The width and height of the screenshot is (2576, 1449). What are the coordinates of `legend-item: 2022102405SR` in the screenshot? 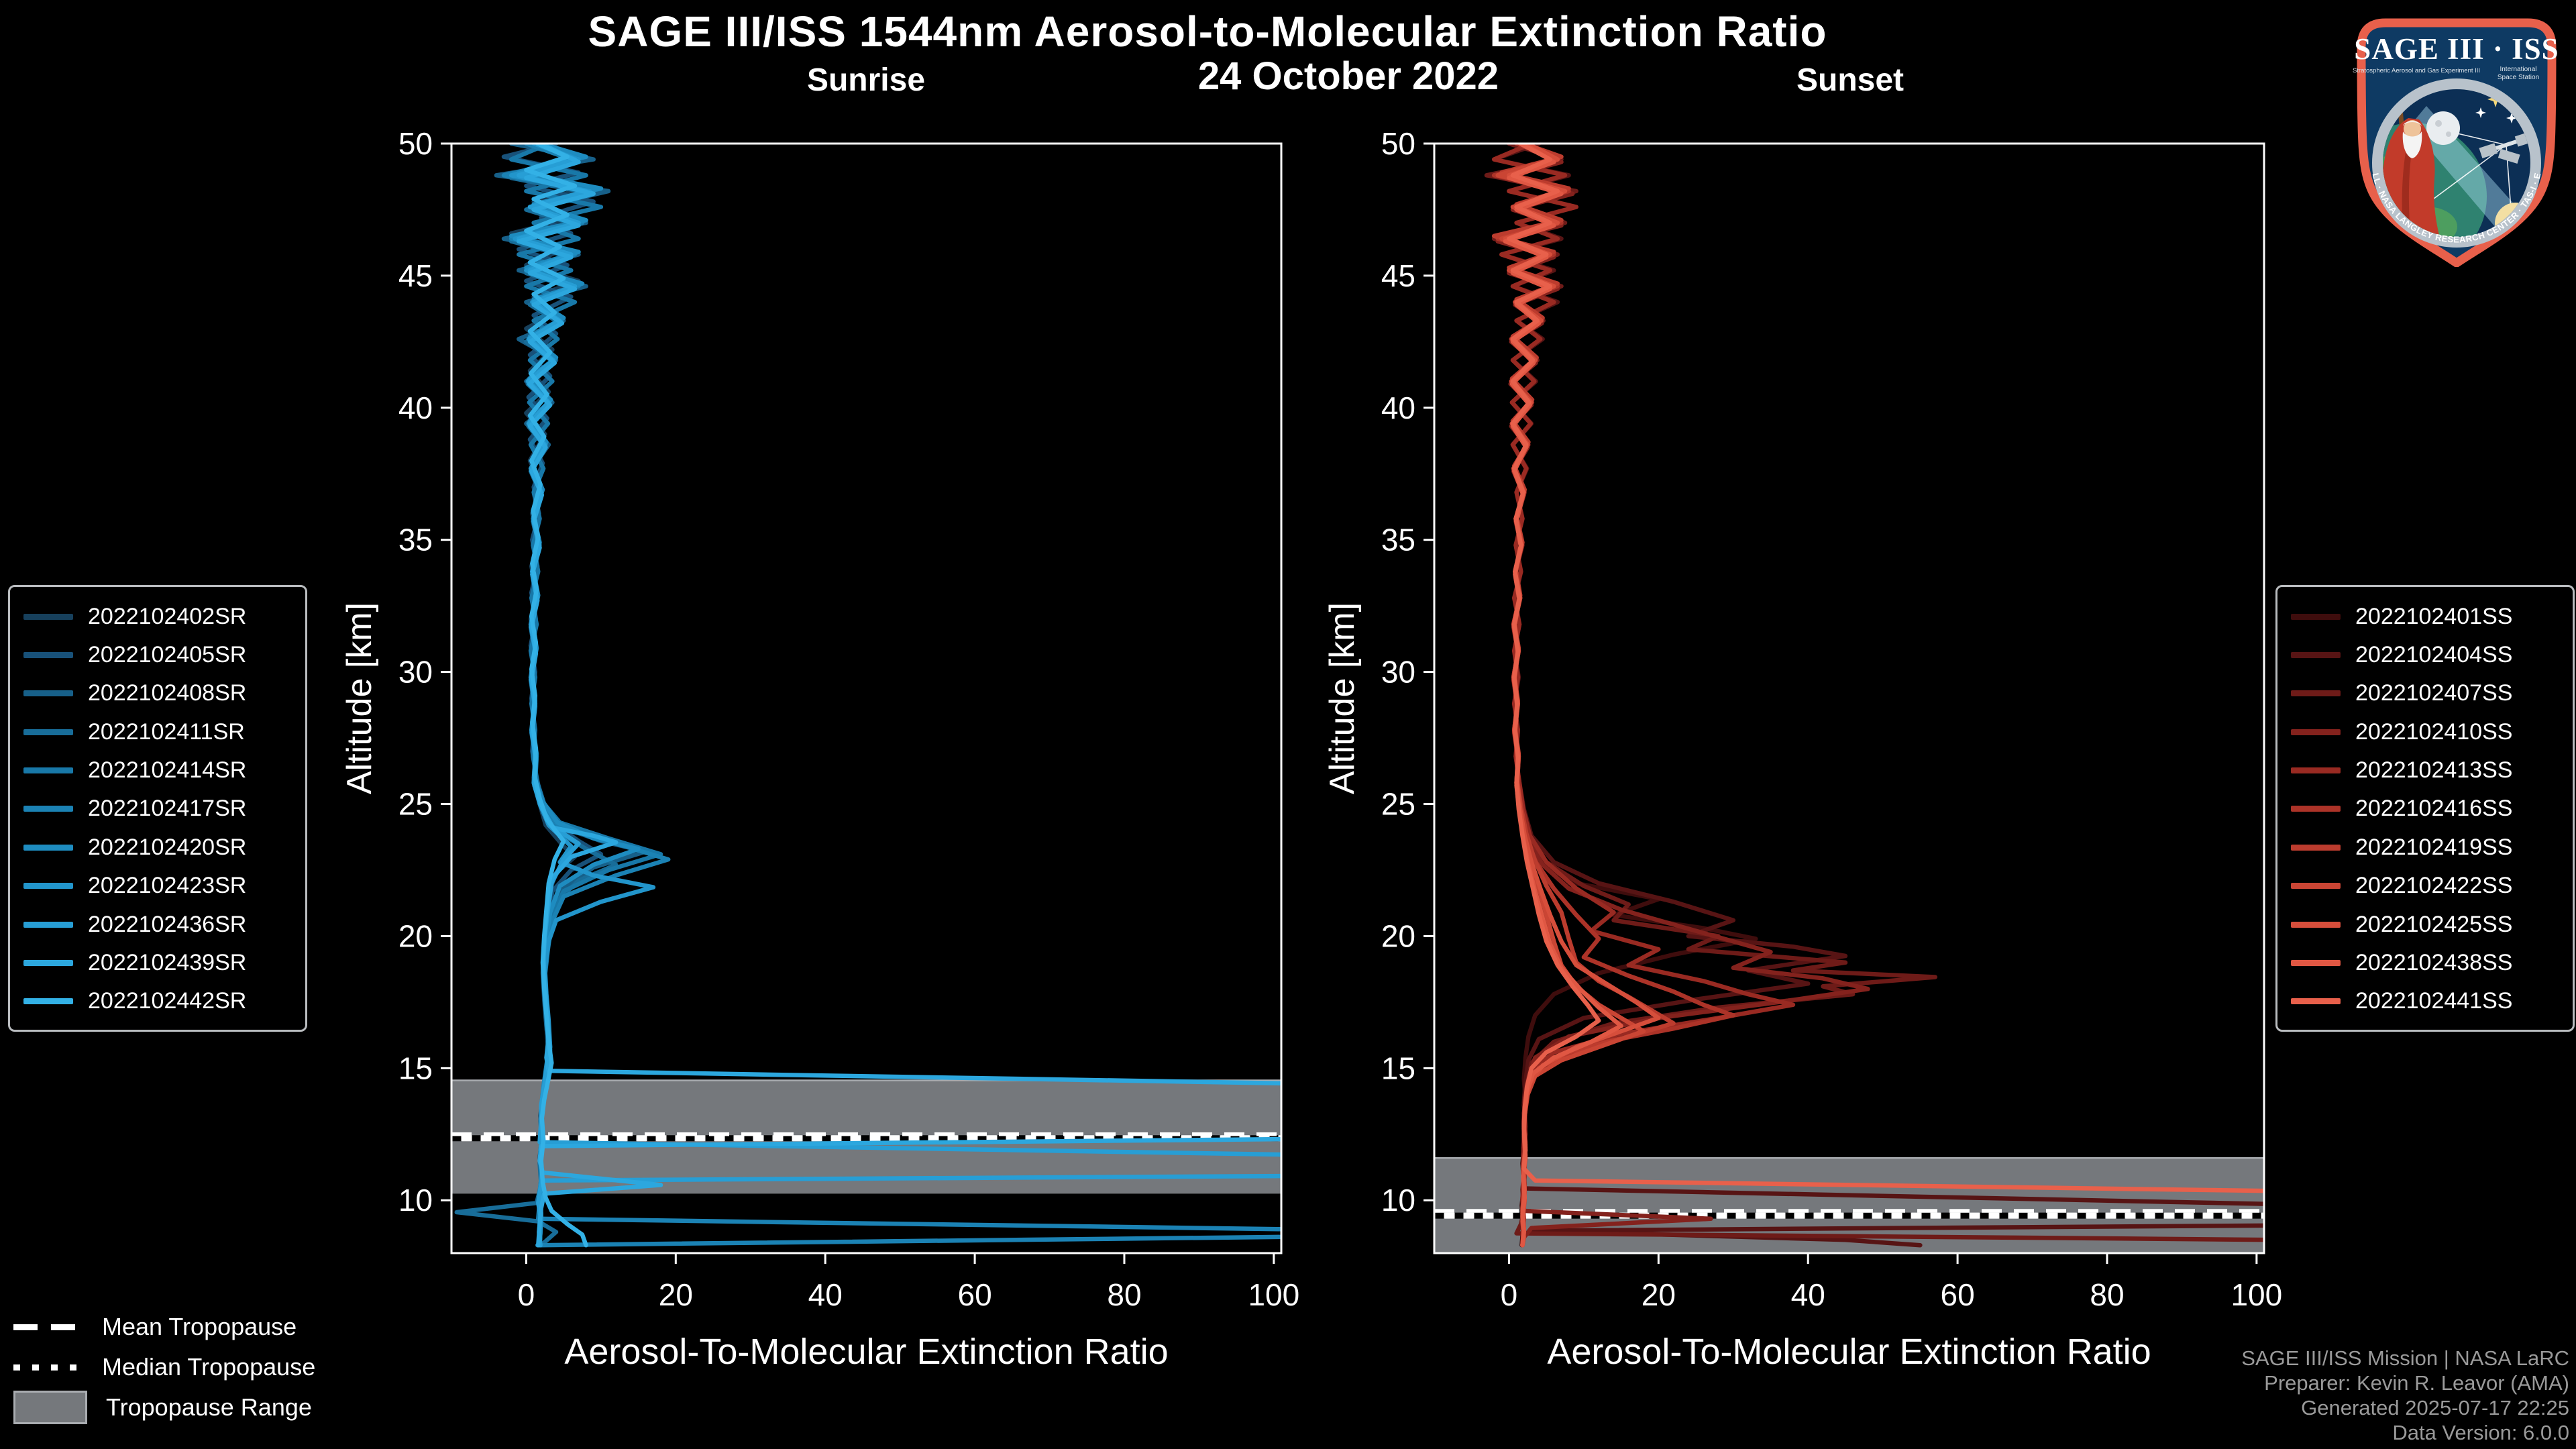 It's located at (157, 655).